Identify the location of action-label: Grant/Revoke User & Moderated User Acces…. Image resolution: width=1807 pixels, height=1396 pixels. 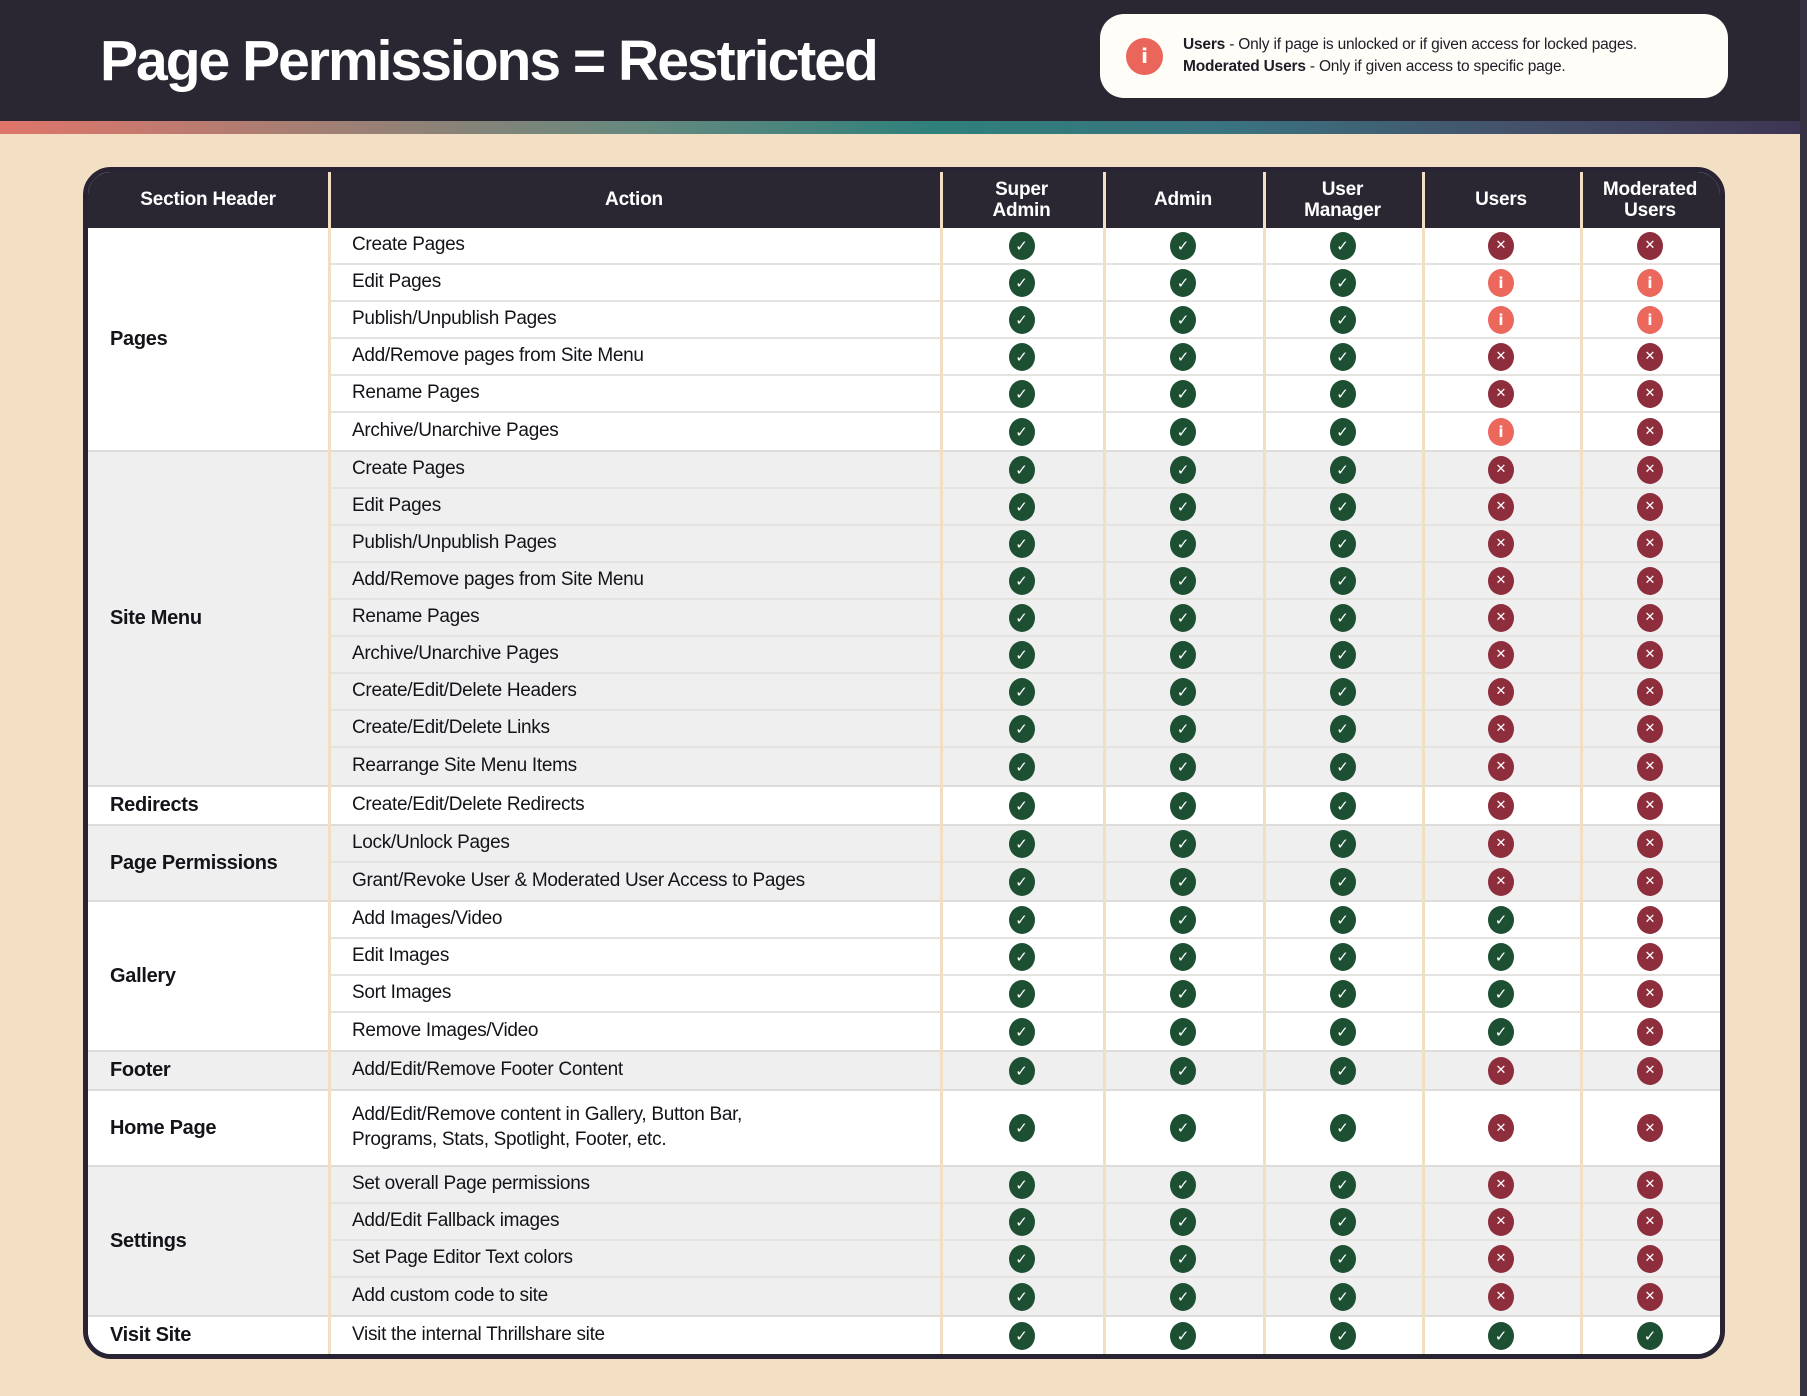
(578, 881).